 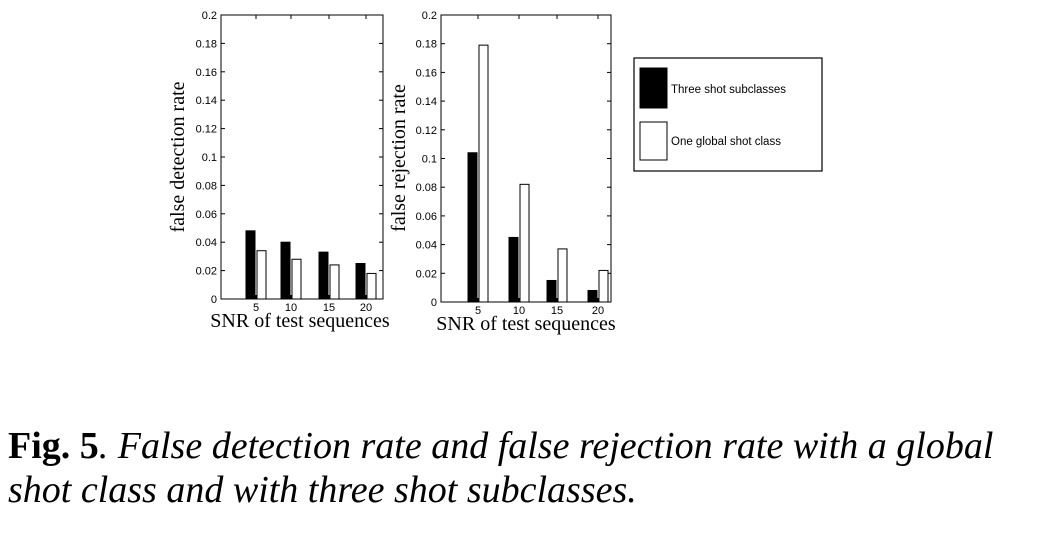 I want to click on caption-label: Fig. 5, so click(x=53, y=446).